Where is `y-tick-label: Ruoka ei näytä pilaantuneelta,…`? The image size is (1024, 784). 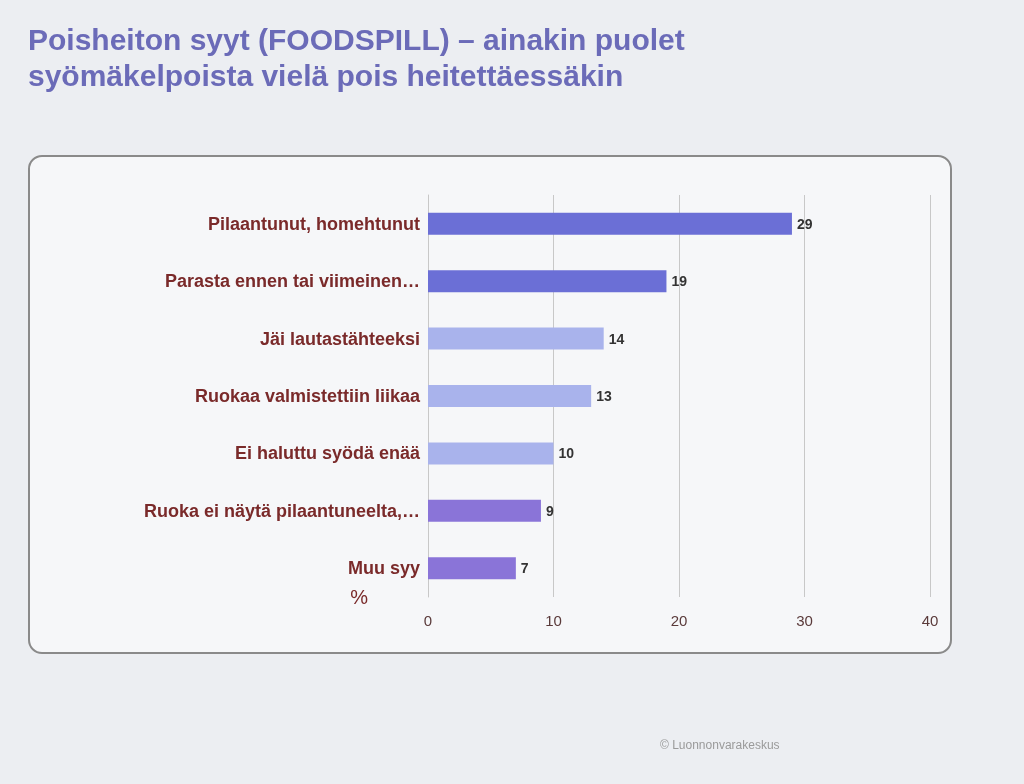
y-tick-label: Ruoka ei näytä pilaantuneelta,… is located at coordinates (281, 510).